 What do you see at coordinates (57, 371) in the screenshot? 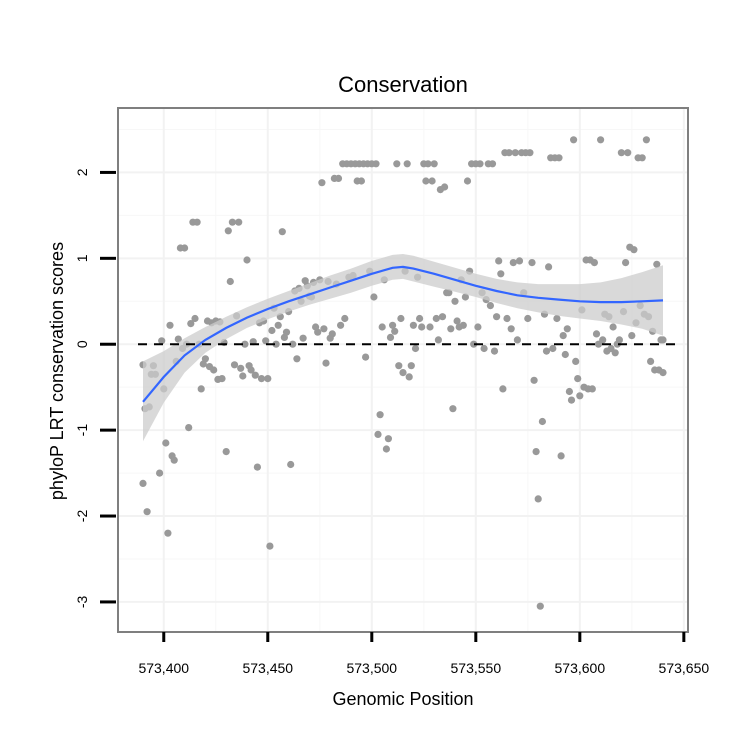
I see `y-axis-title: phyloP LRT conservation scores` at bounding box center [57, 371].